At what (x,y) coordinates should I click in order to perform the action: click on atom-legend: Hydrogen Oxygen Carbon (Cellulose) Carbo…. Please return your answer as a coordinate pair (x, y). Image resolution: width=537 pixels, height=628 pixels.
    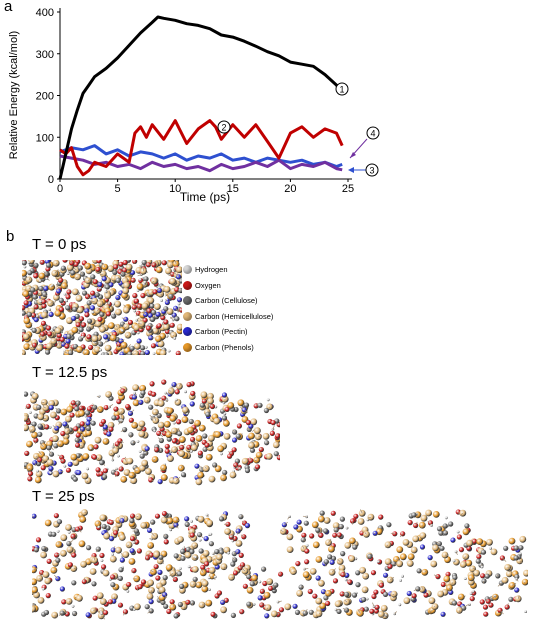
    Looking at the image, I should click on (228, 308).